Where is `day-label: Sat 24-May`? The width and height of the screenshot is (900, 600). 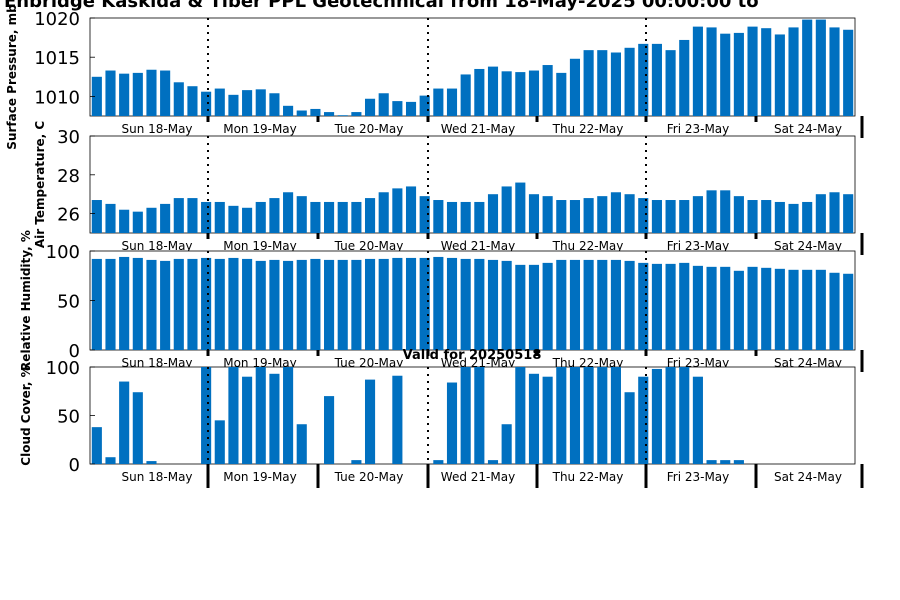
day-label: Sat 24-May is located at coordinates (808, 129).